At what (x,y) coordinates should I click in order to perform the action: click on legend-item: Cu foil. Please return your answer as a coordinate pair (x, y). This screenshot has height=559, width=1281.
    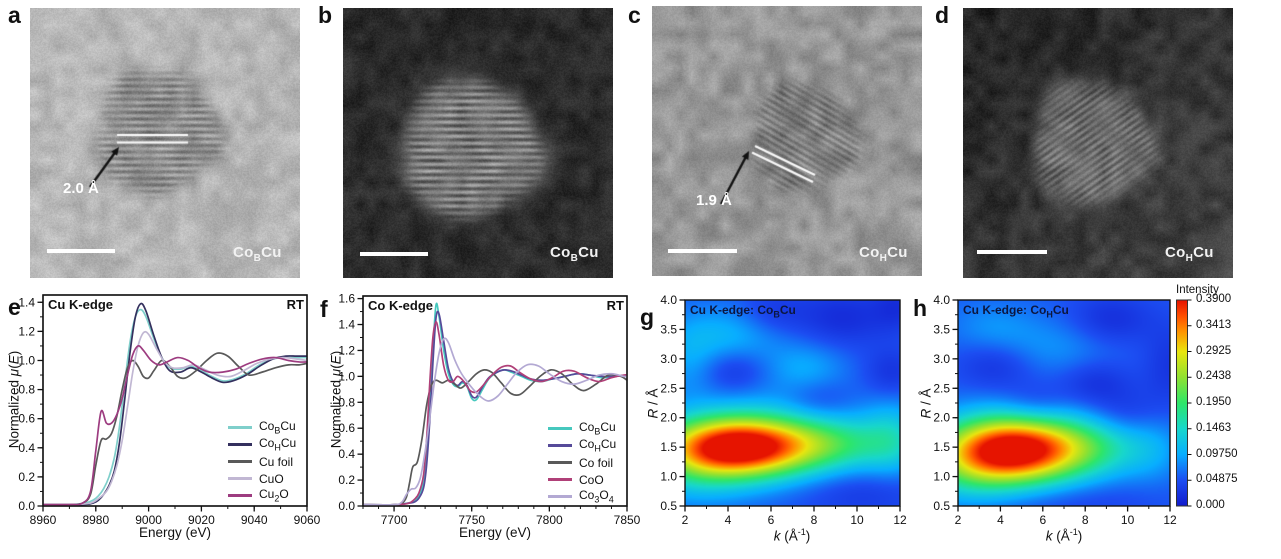
    Looking at the image, I should click on (262, 461).